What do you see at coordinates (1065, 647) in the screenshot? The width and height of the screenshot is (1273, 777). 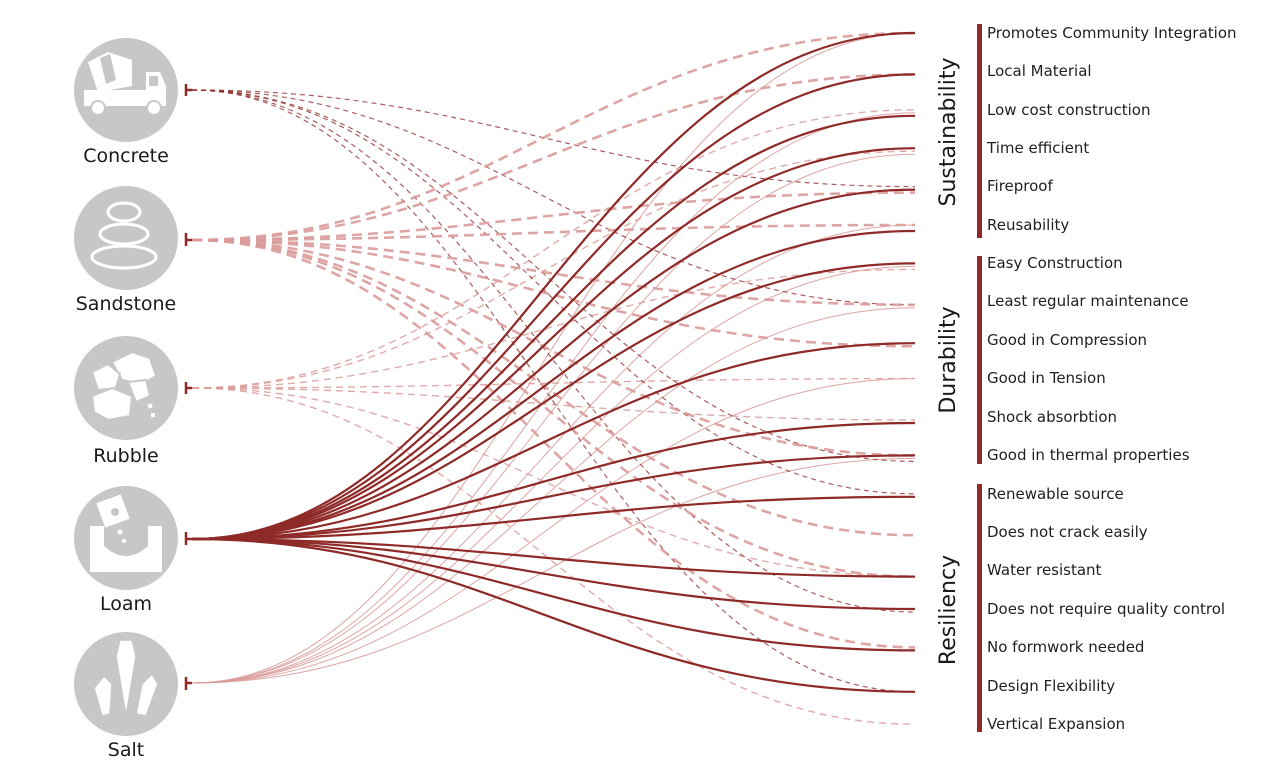 I see `property-label: No formwork needed` at bounding box center [1065, 647].